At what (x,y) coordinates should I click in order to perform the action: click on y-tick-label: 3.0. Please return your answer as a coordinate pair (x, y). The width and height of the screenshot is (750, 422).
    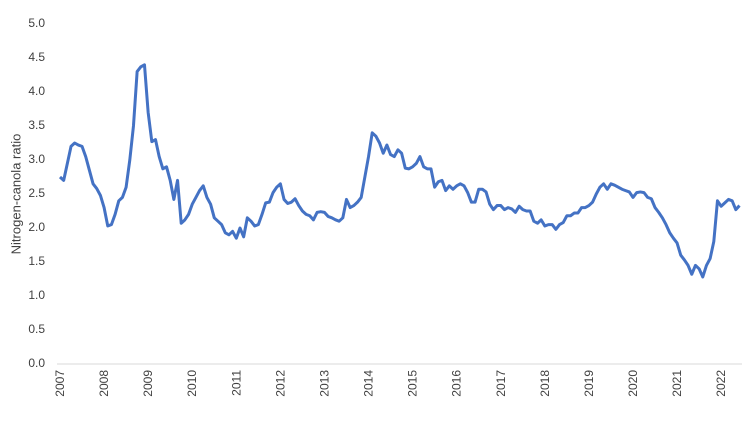
    Looking at the image, I should click on (36, 159).